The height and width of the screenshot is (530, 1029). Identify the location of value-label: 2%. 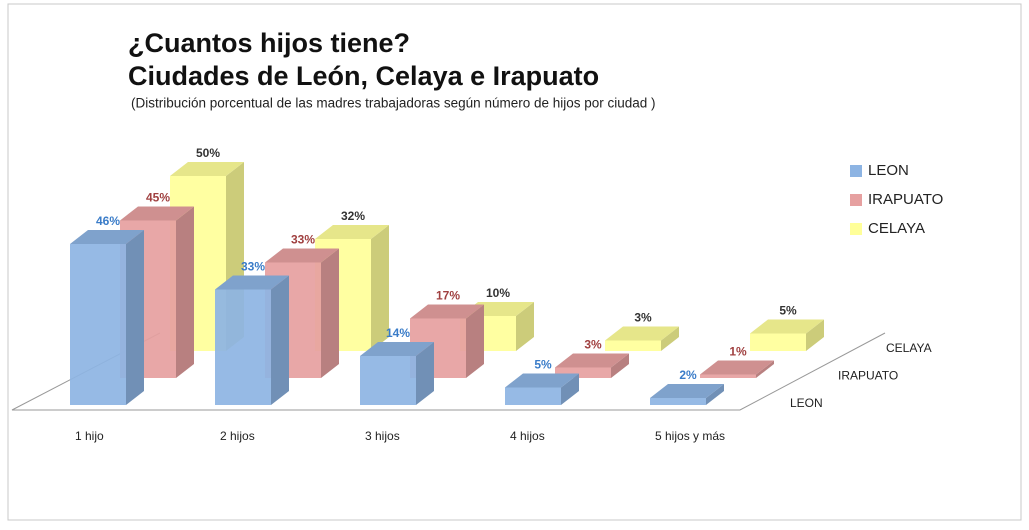
(688, 375).